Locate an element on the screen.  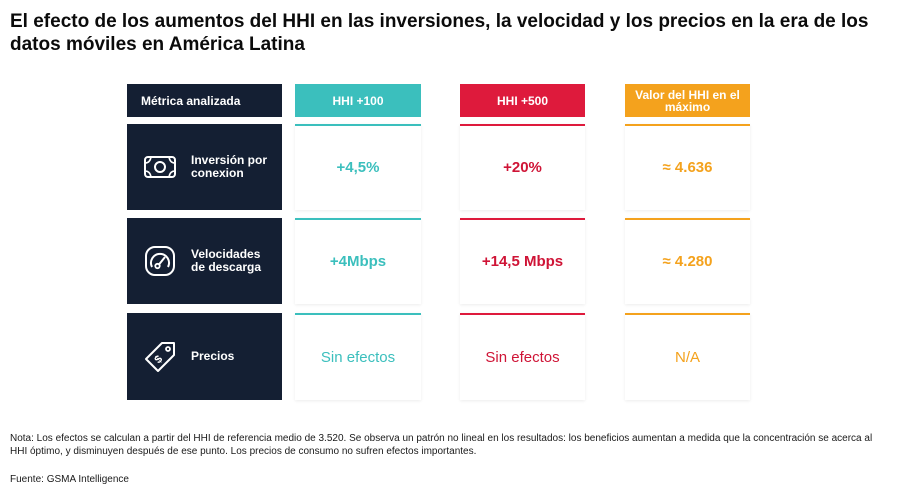
row-label-speed: Velocidades de descarga is located at coordinates (204, 261).